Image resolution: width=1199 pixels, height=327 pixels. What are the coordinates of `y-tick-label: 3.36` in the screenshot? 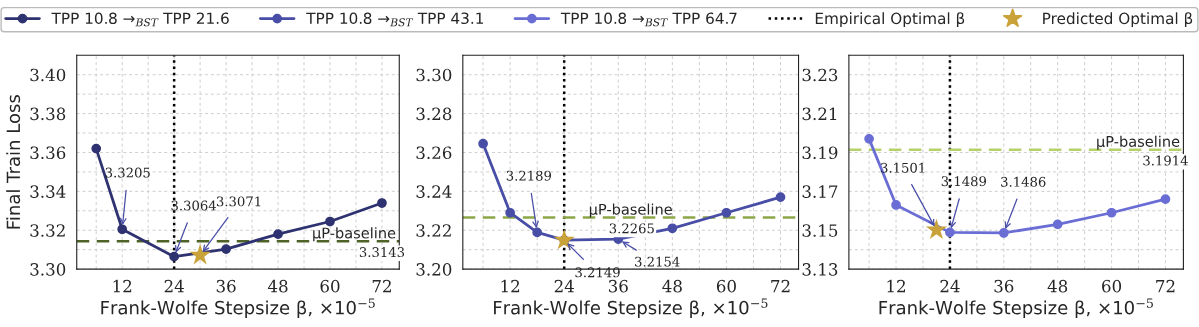 It's located at (48, 153).